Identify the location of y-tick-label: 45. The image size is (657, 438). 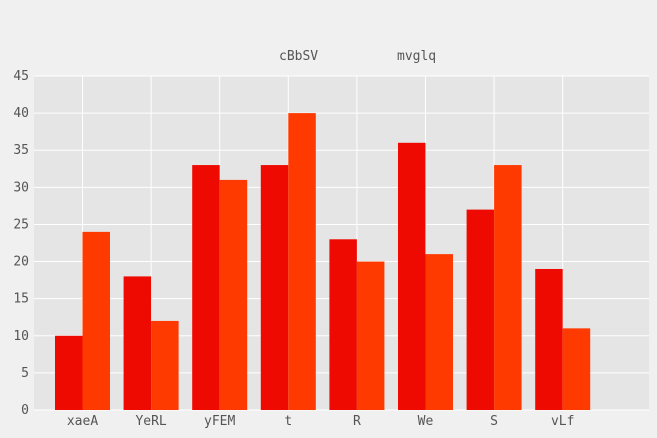
(21, 76).